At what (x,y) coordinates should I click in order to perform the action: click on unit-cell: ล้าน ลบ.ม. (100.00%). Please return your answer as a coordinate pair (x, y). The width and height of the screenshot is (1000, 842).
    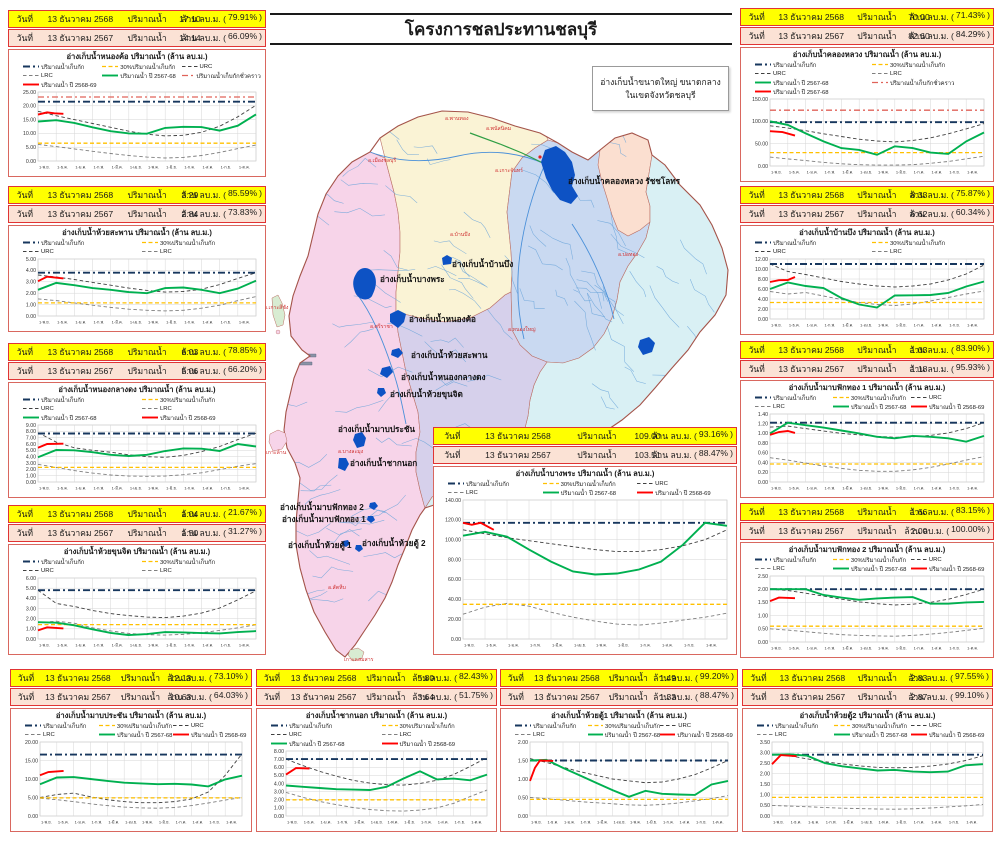
    Looking at the image, I should click on (947, 531).